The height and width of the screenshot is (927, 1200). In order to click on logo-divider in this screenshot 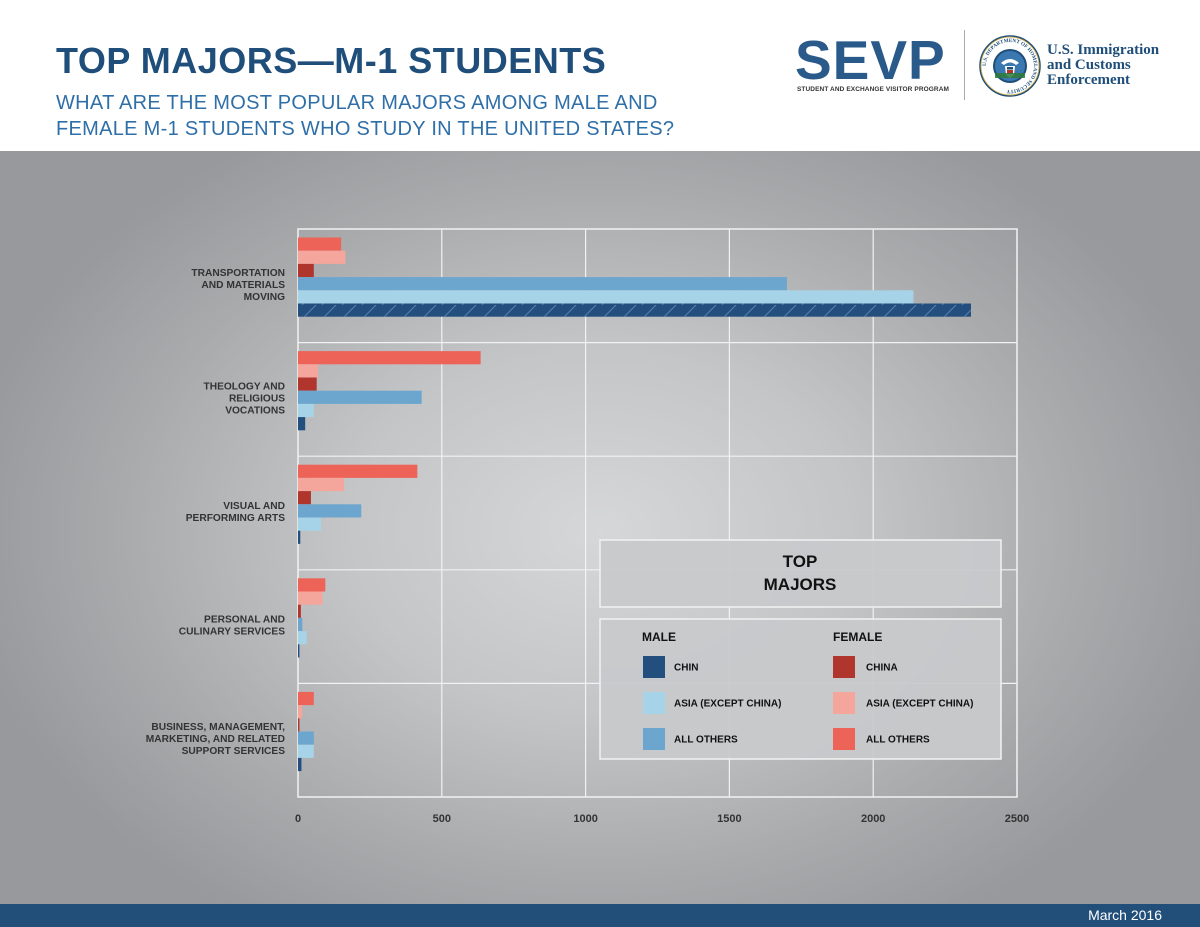, I will do `click(964, 65)`.